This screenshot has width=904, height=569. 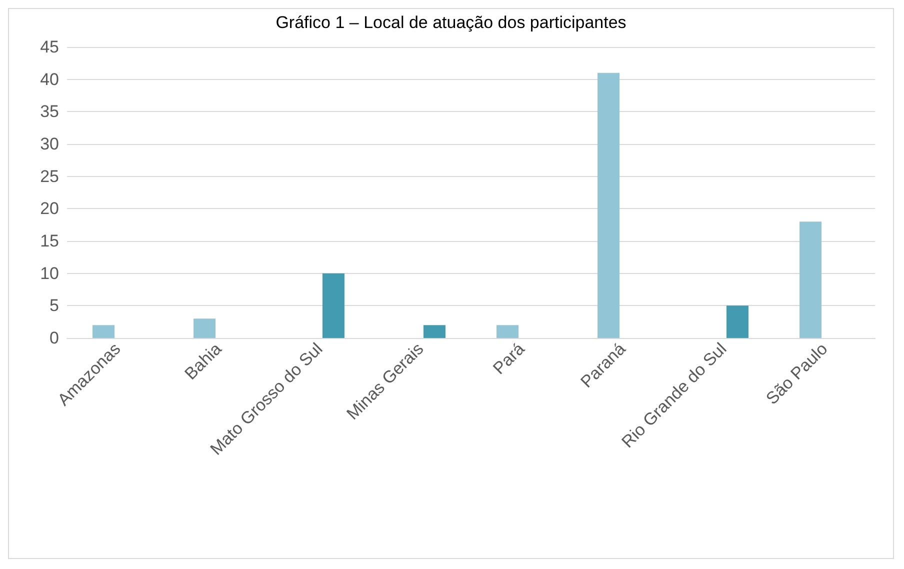 I want to click on y-tick-label: 10, so click(x=49, y=273).